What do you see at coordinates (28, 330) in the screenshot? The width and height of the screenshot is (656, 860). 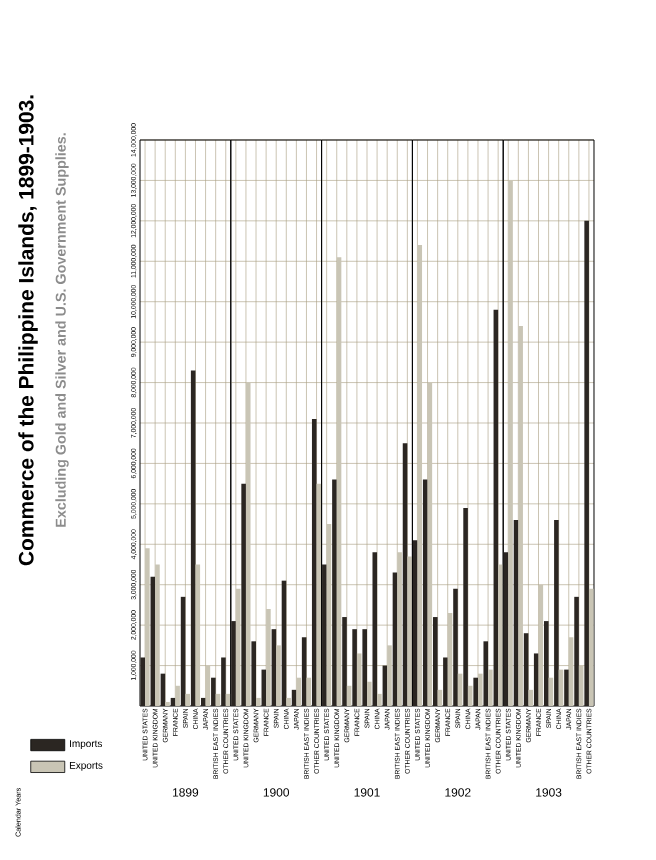 I see `text: Commerce of the Philippine Islands, 1899-1903.` at bounding box center [28, 330].